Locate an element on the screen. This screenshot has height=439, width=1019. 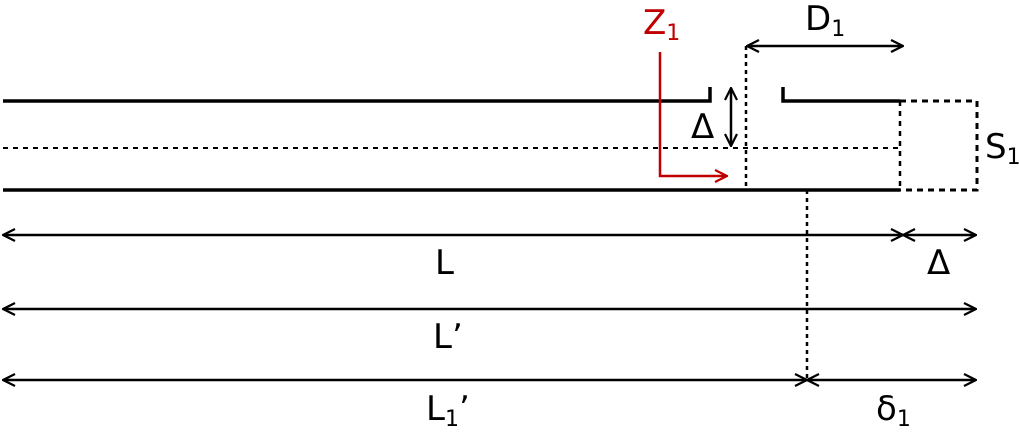
z1-arrow is located at coordinates (692, 114).